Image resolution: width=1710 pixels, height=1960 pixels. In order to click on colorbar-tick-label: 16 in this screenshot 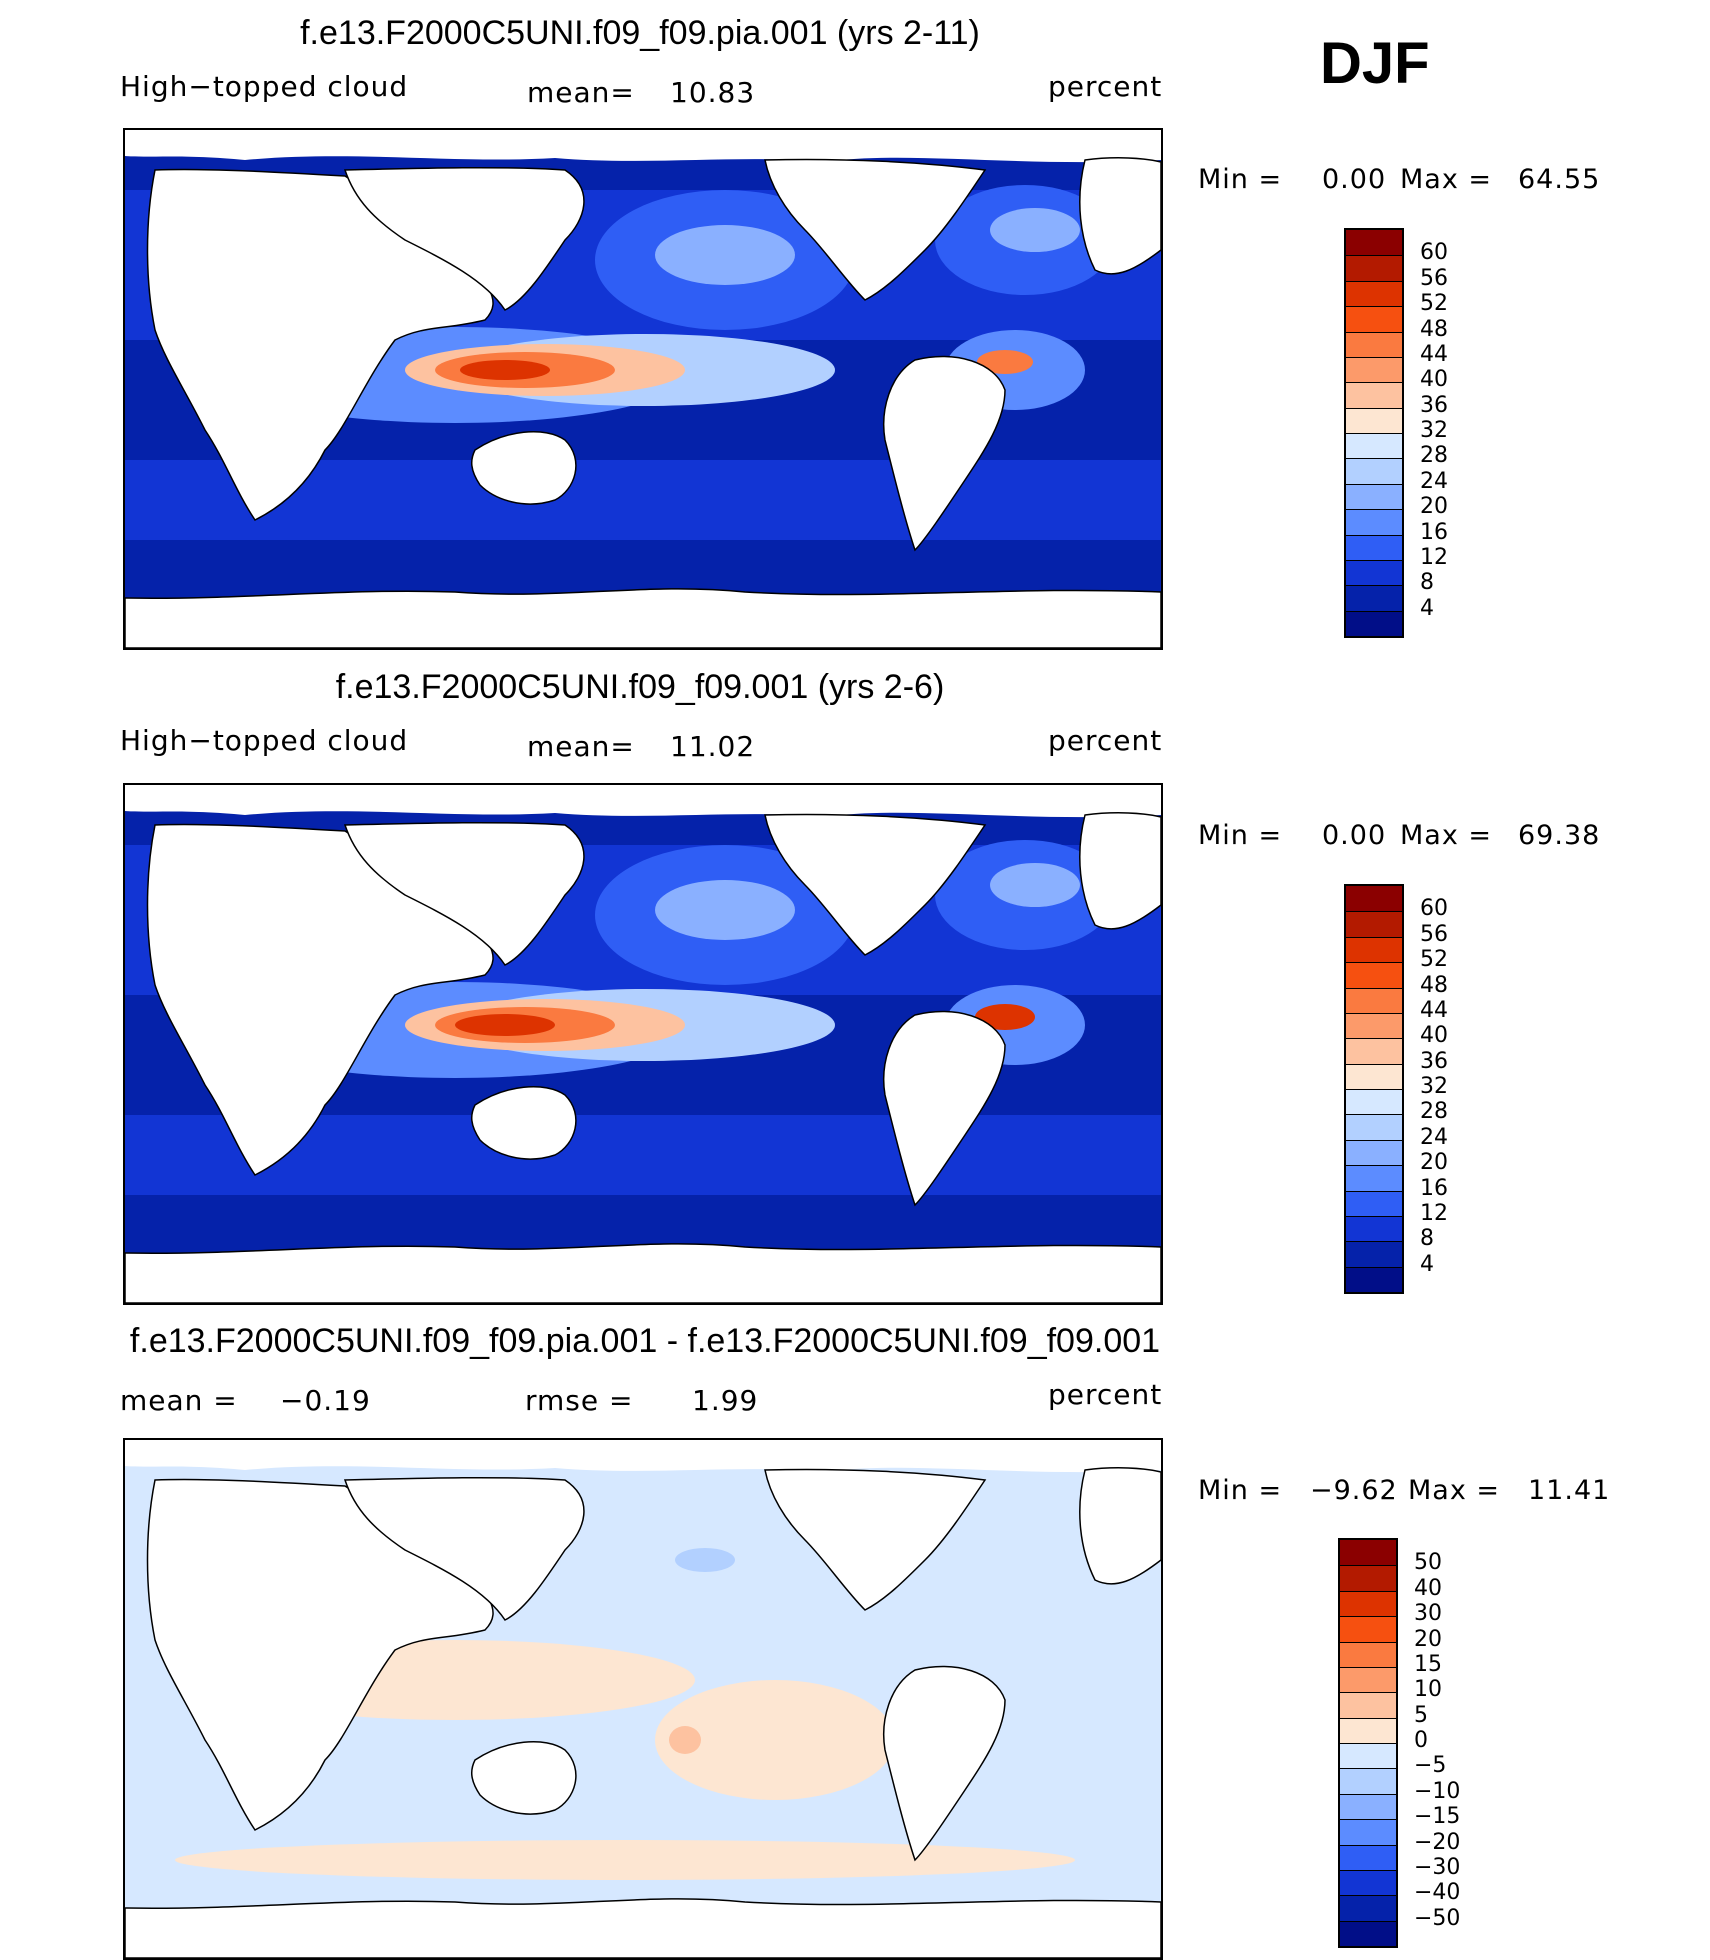, I will do `click(1434, 532)`.